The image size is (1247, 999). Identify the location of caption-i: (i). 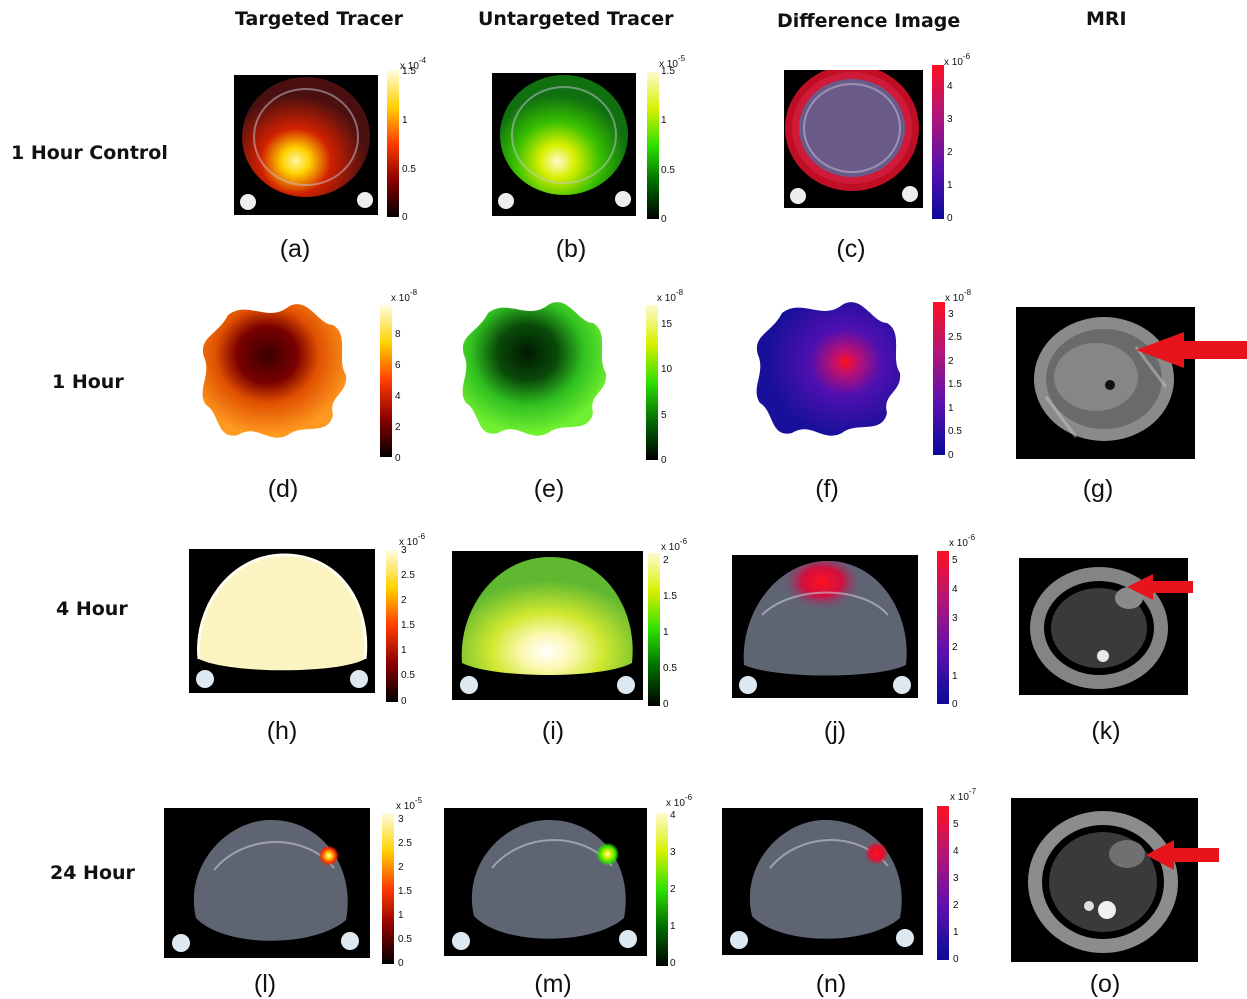
(553, 731).